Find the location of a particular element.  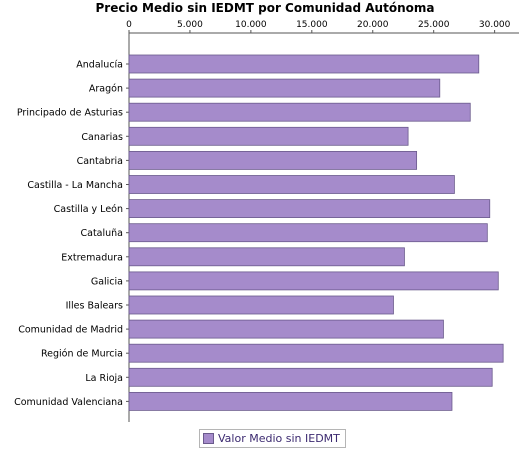

y-tick-label: La Rioja is located at coordinates (104, 378).